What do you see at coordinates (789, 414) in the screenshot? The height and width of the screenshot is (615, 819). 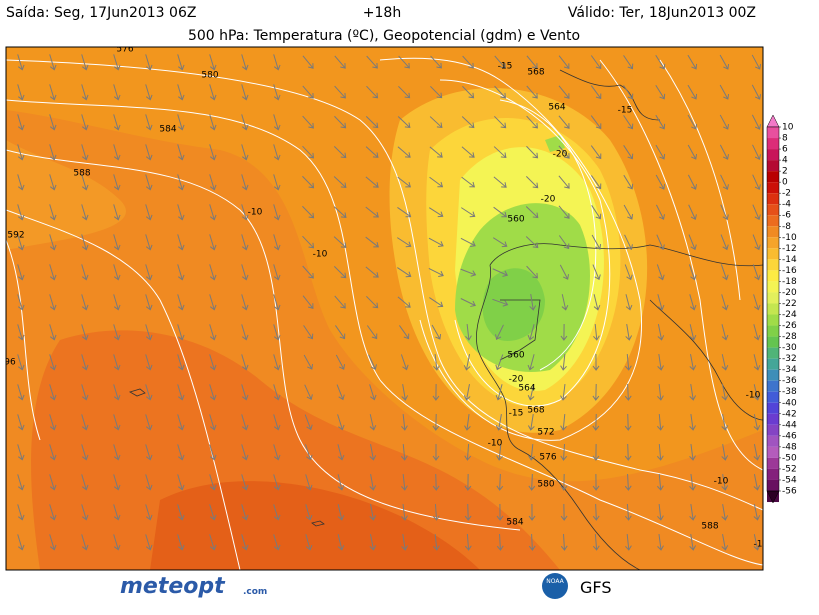 I see `colorbar-label: -42` at bounding box center [789, 414].